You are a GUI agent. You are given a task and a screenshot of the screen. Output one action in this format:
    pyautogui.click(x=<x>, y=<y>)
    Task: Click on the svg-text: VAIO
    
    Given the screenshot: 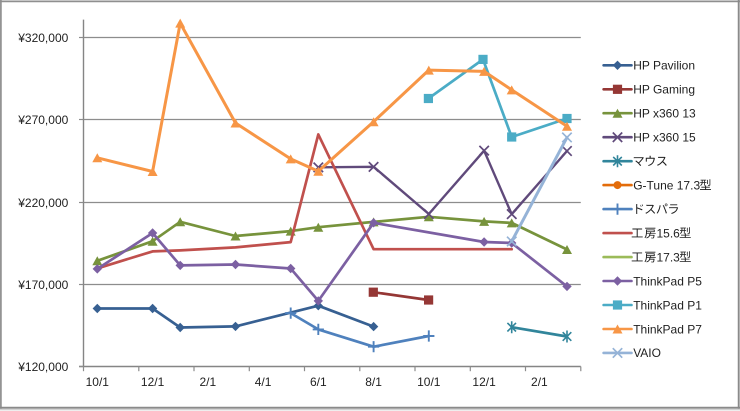 What is the action you would take?
    pyautogui.click(x=647, y=353)
    